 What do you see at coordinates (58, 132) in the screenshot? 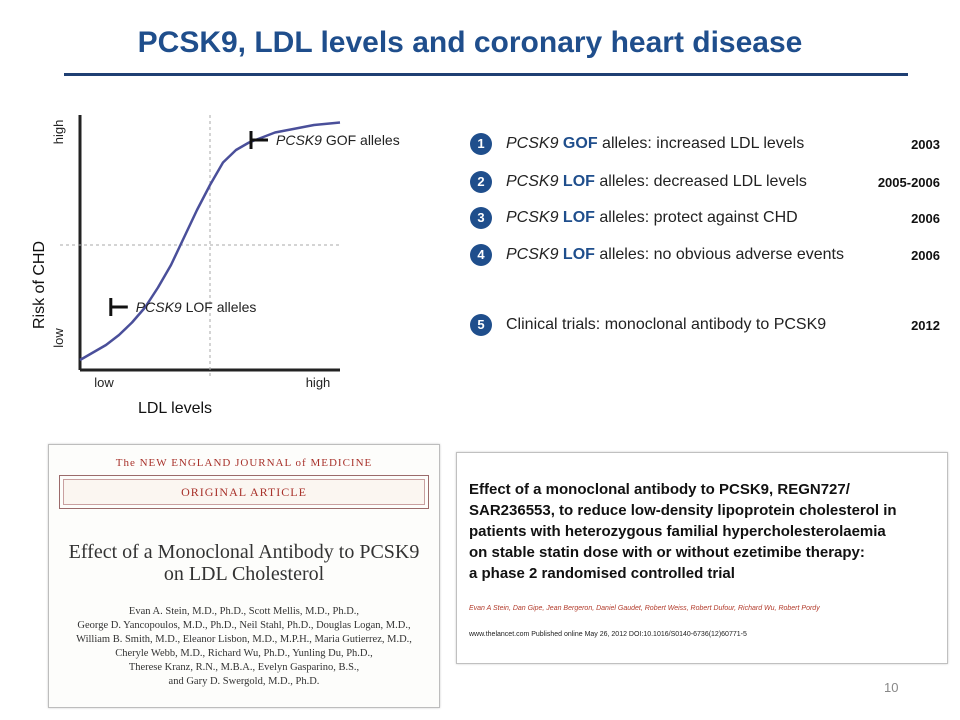
I see `y-tick-label: high` at bounding box center [58, 132].